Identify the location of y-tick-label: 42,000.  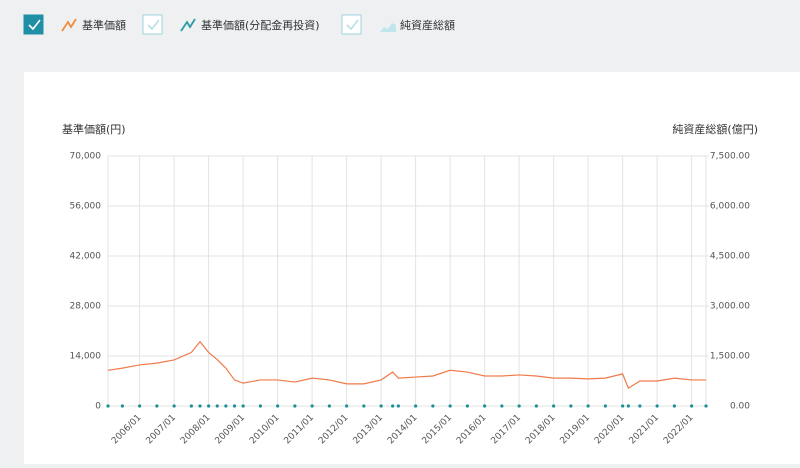
(86, 257).